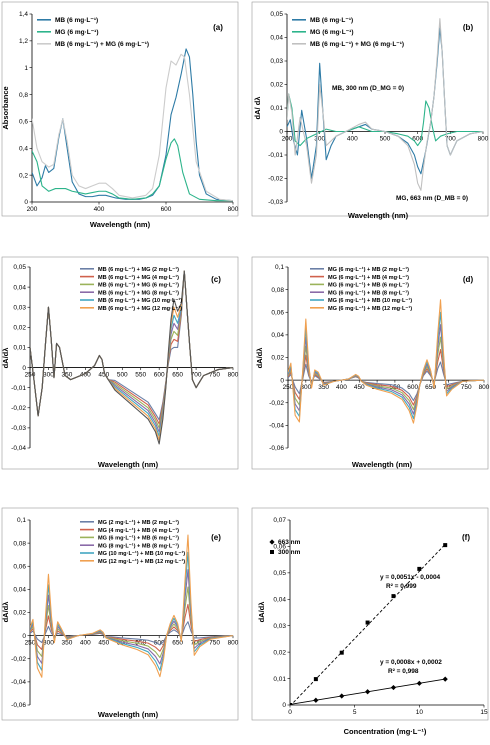 The width and height of the screenshot is (490, 745). Describe the element at coordinates (289, 552) in the screenshot. I see `legend-label: 300 nm` at that location.